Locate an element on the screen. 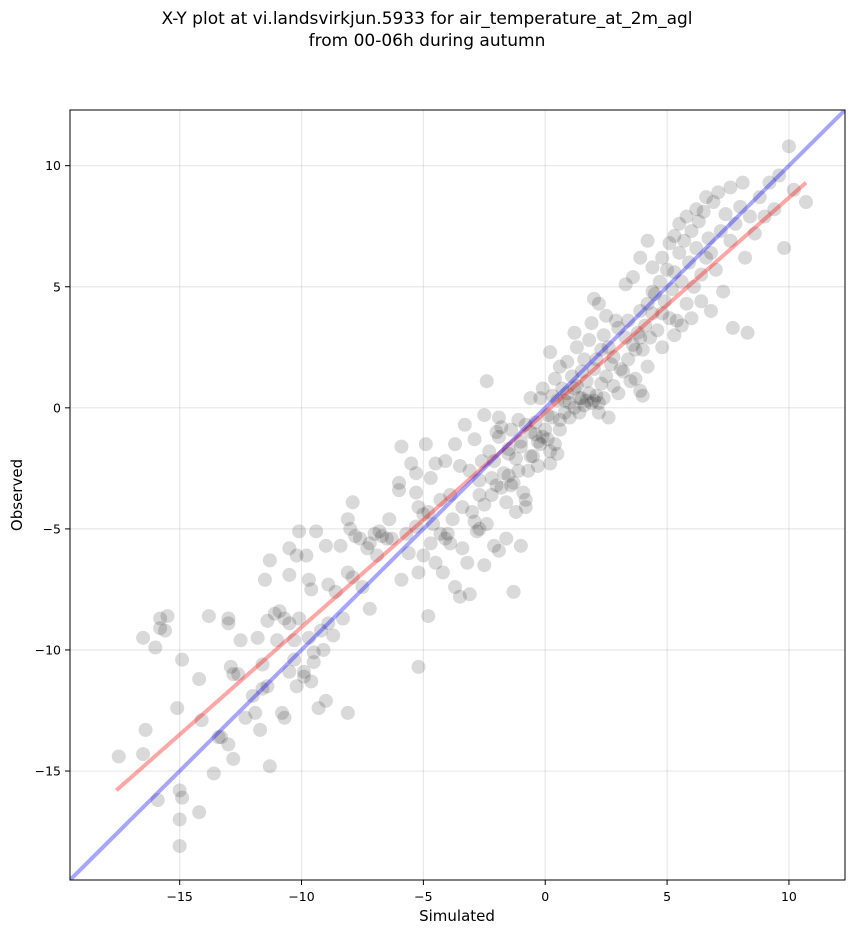  x-tick-label: 10 is located at coordinates (789, 896).